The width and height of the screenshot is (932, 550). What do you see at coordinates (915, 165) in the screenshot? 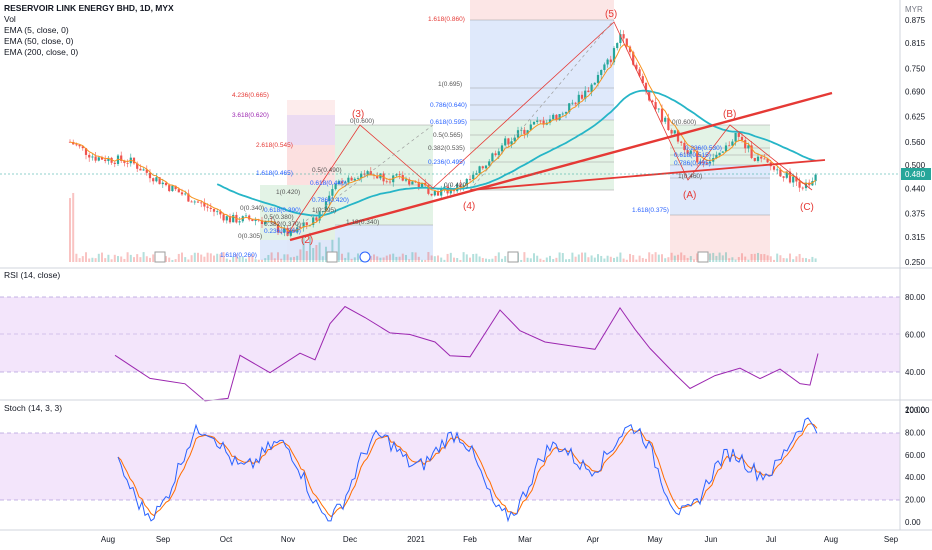
I see `price-tick-label: 0.500` at bounding box center [915, 165].